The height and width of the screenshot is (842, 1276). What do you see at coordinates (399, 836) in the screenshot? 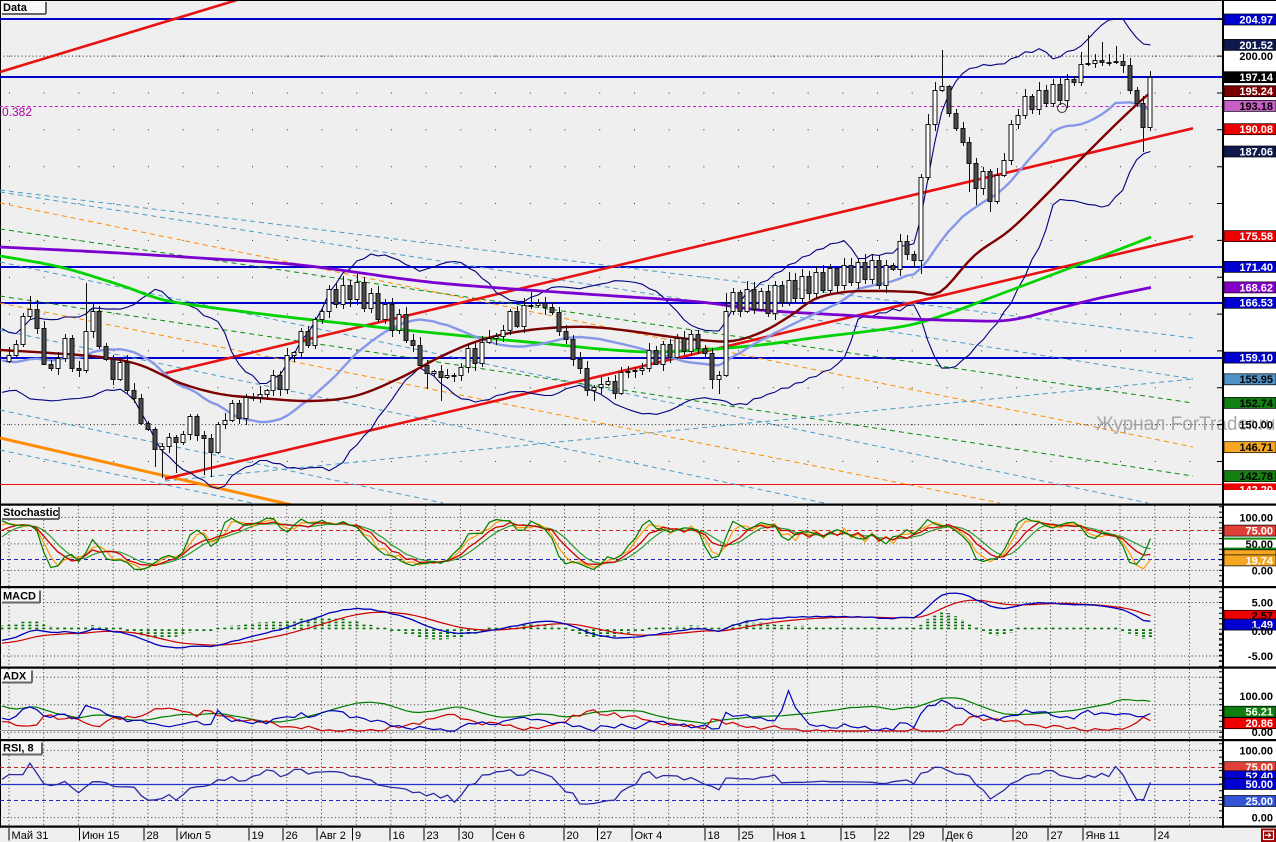
I see `svg-text: 16` at bounding box center [399, 836].